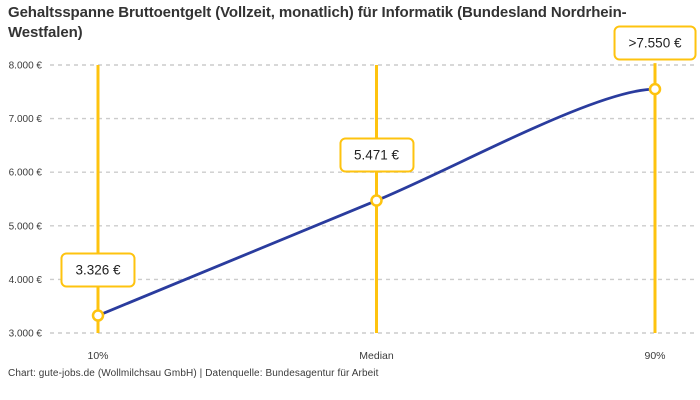 The image size is (700, 400). What do you see at coordinates (376, 356) in the screenshot?
I see `x-tick-label: Median` at bounding box center [376, 356].